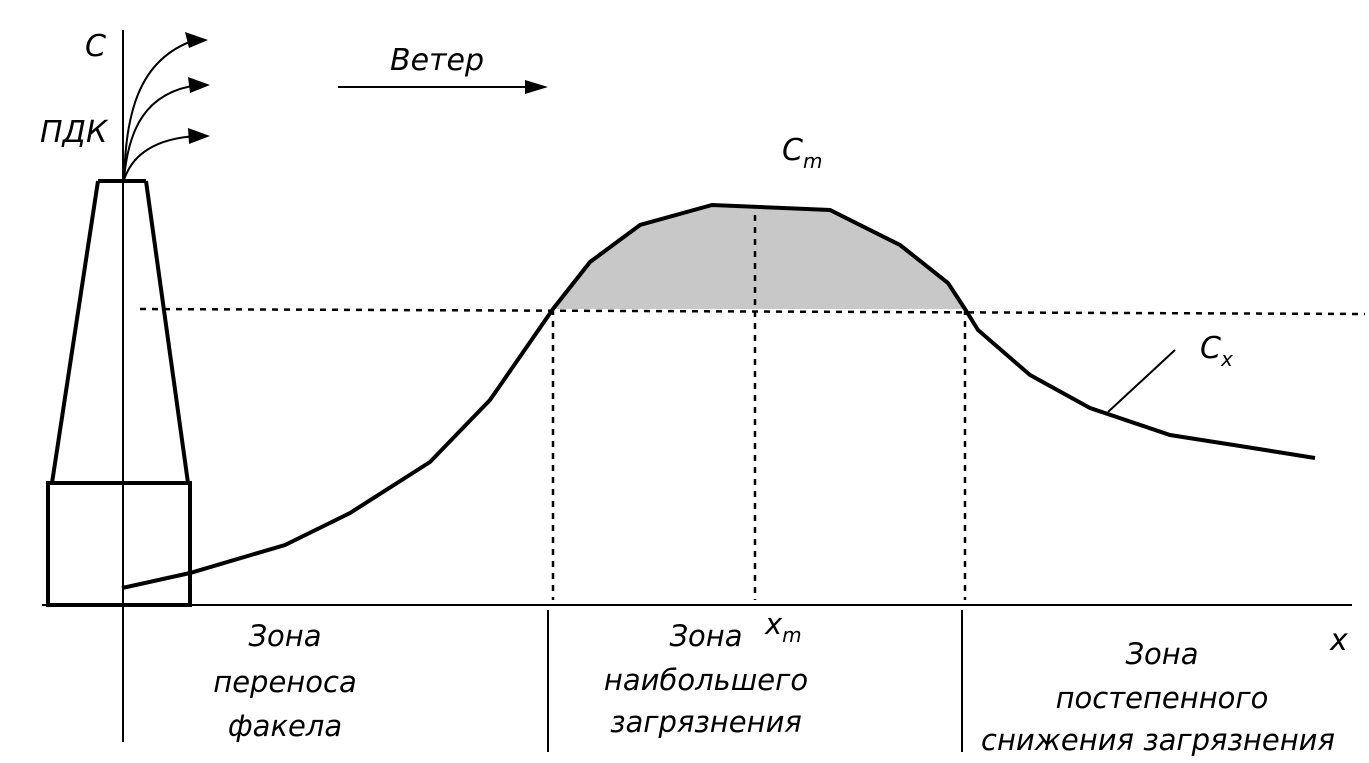 The width and height of the screenshot is (1369, 763). I want to click on smoke-plume-arrows, so click(166, 106).